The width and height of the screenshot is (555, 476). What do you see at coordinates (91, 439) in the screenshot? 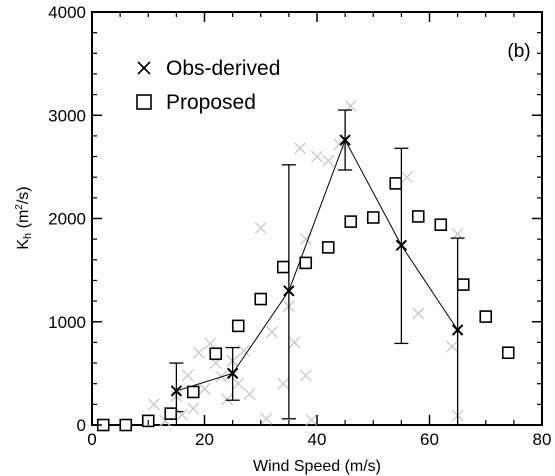
I see `x-tick-label: 0` at bounding box center [91, 439].